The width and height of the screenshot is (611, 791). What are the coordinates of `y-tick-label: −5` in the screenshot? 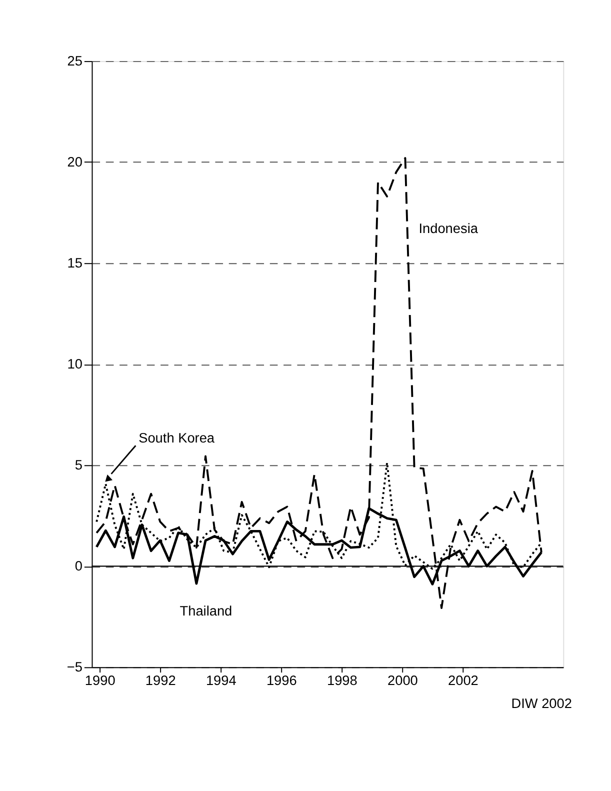 It's located at (74, 667).